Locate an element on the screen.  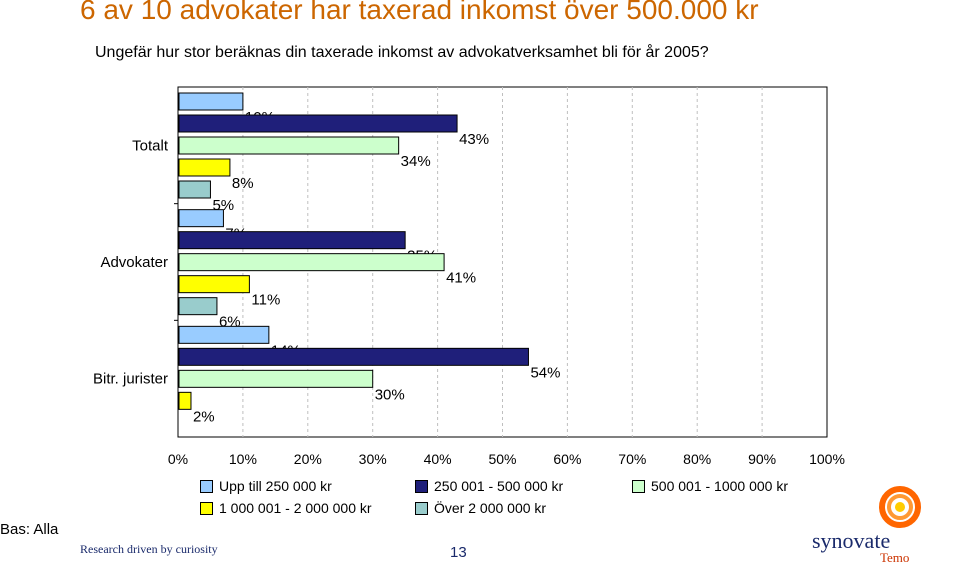
x-tick-label: 40% is located at coordinates (438, 459).